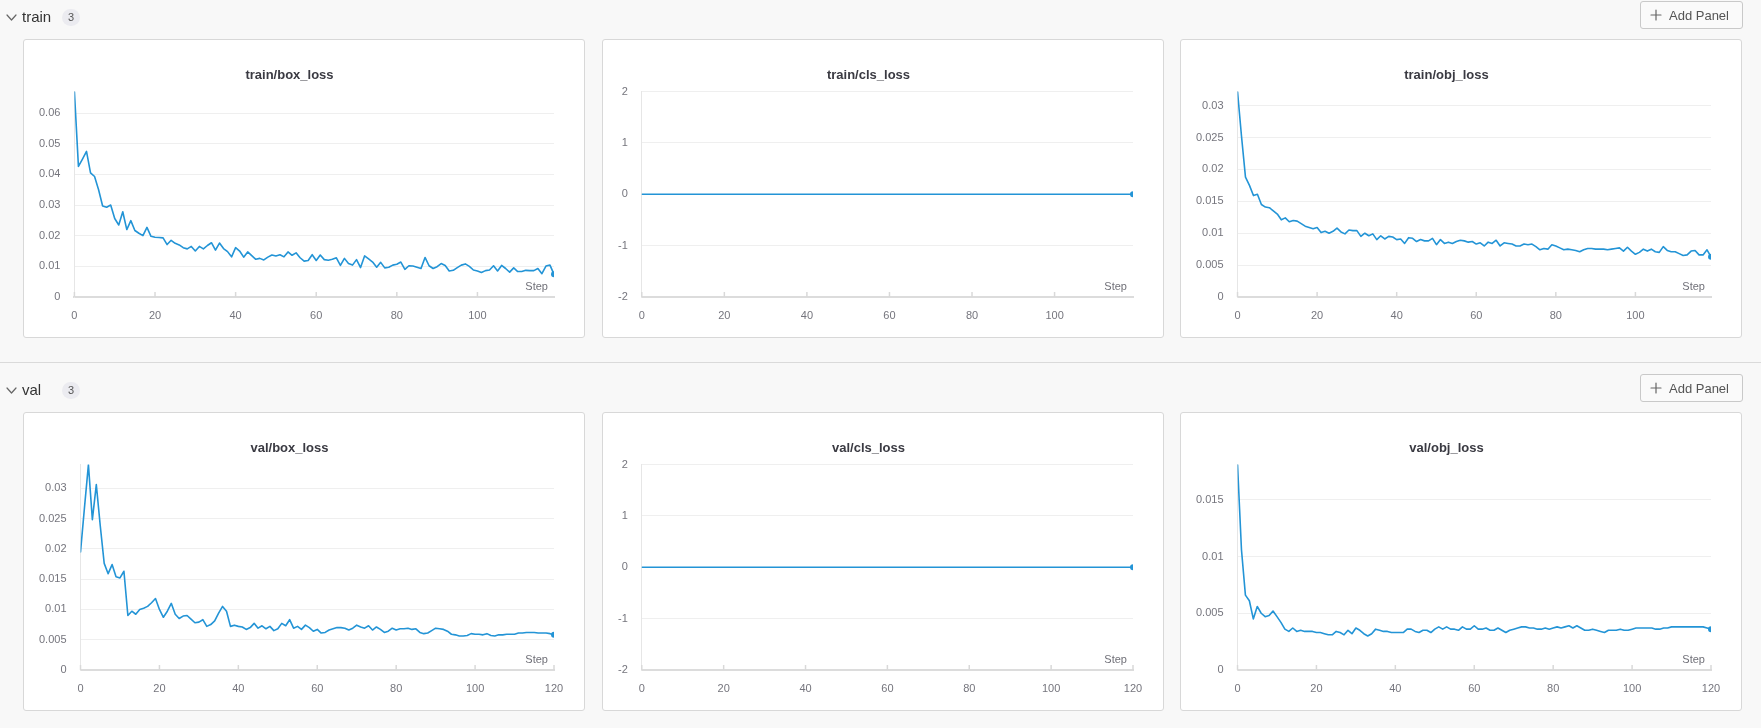  What do you see at coordinates (37, 17) in the screenshot?
I see `text: train` at bounding box center [37, 17].